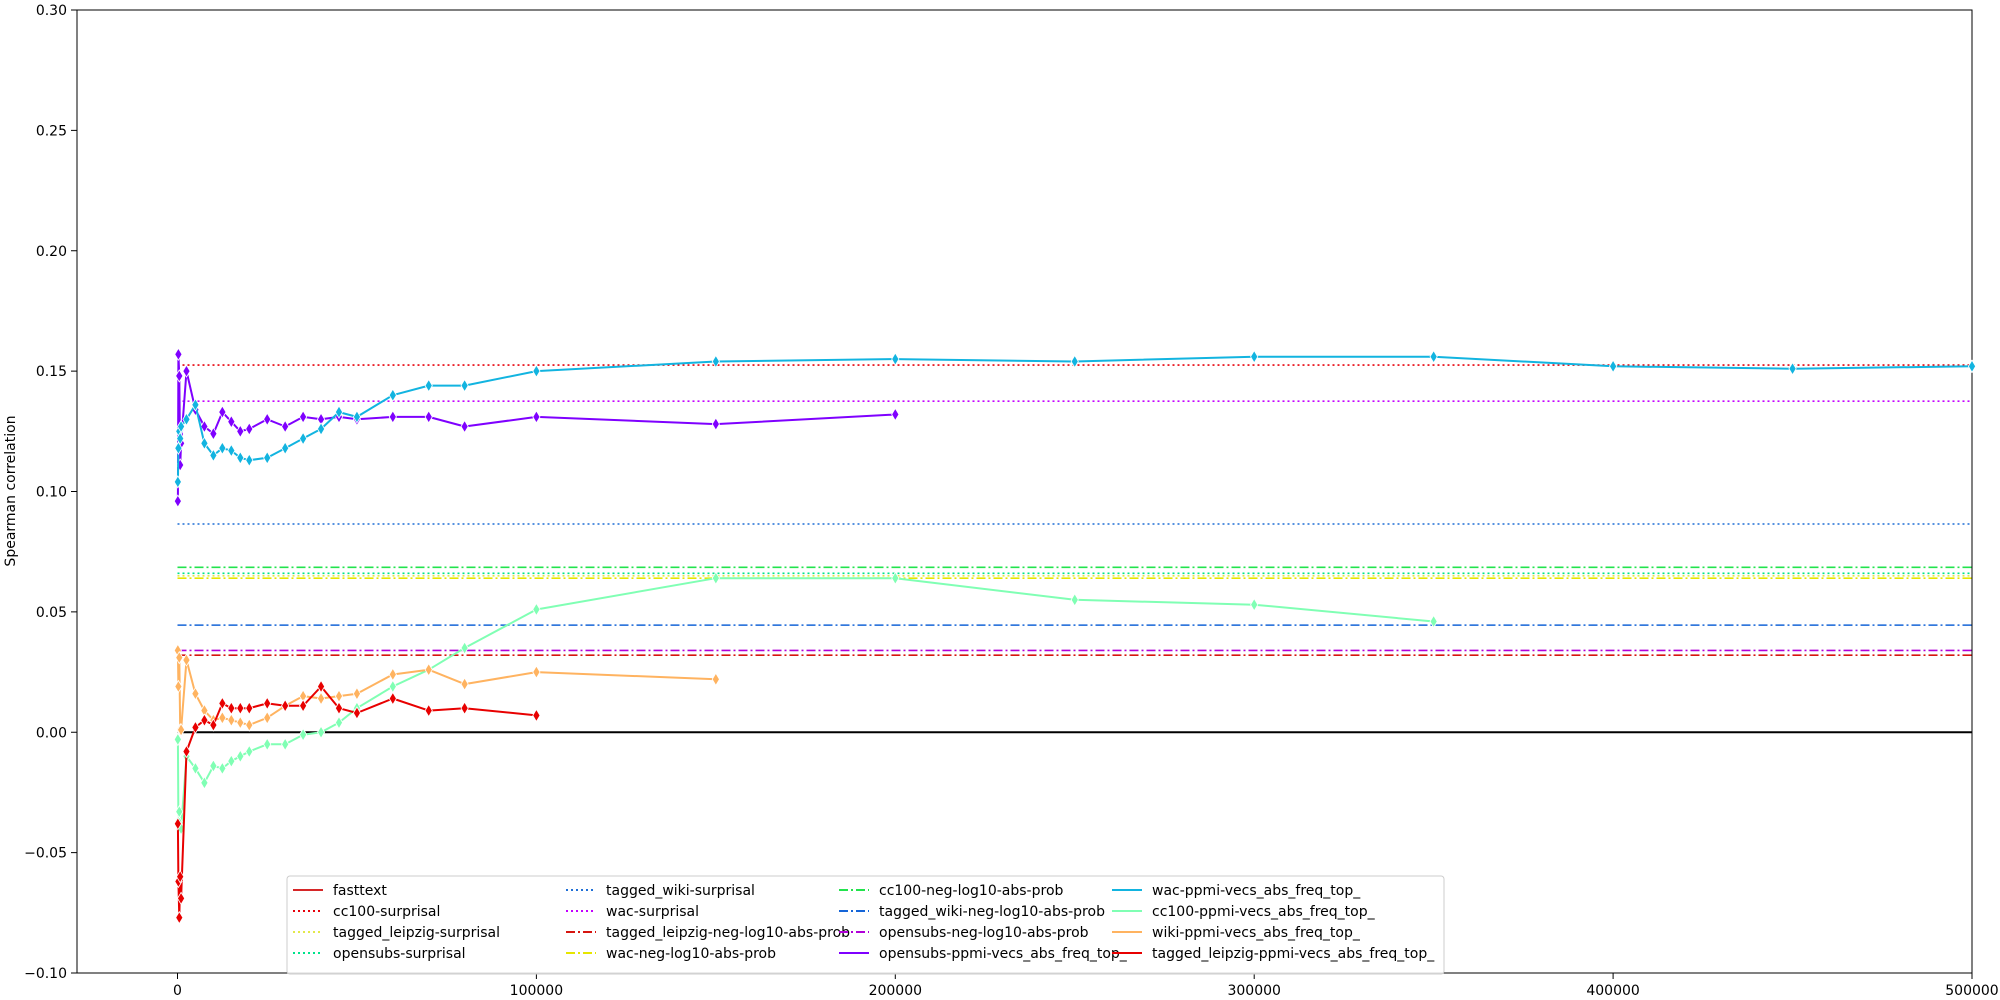  Describe the element at coordinates (45, 854) in the screenshot. I see `y-tick-label: −0.05` at that location.